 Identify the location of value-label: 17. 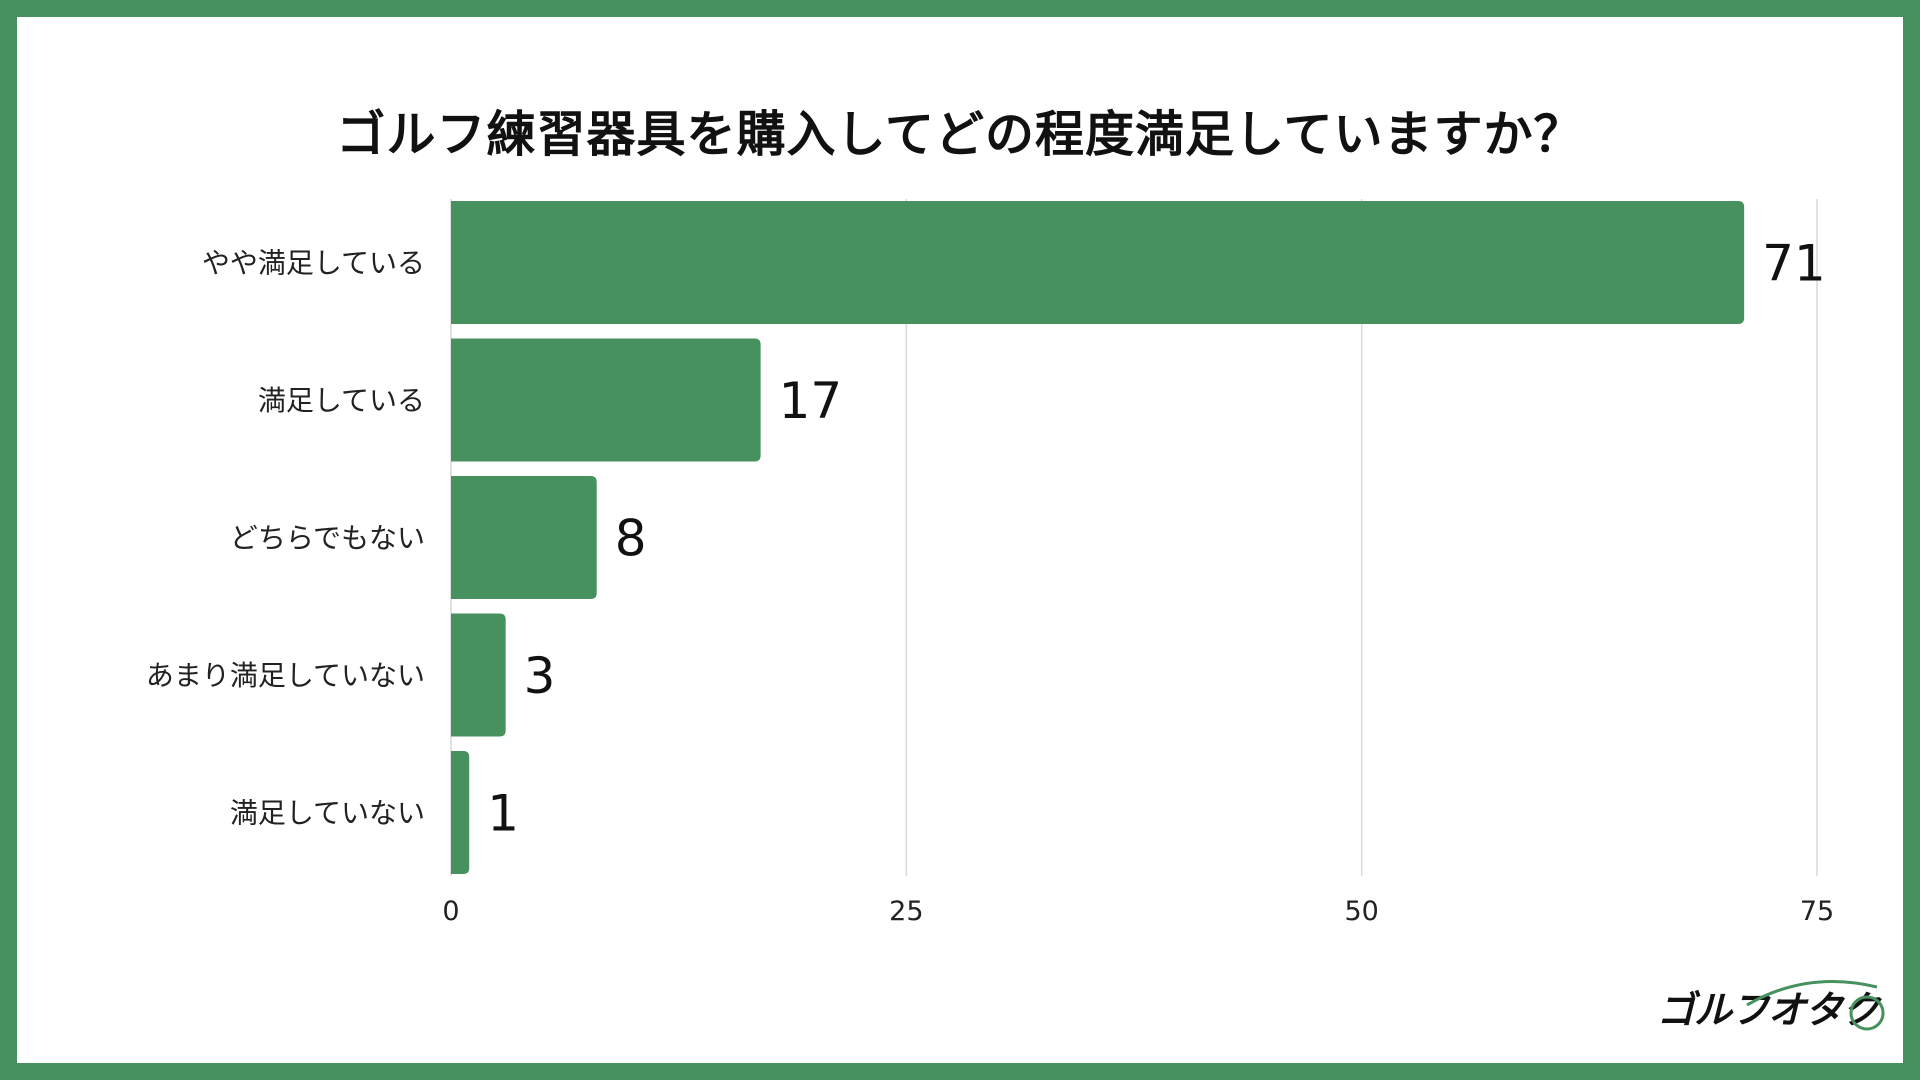
(811, 401).